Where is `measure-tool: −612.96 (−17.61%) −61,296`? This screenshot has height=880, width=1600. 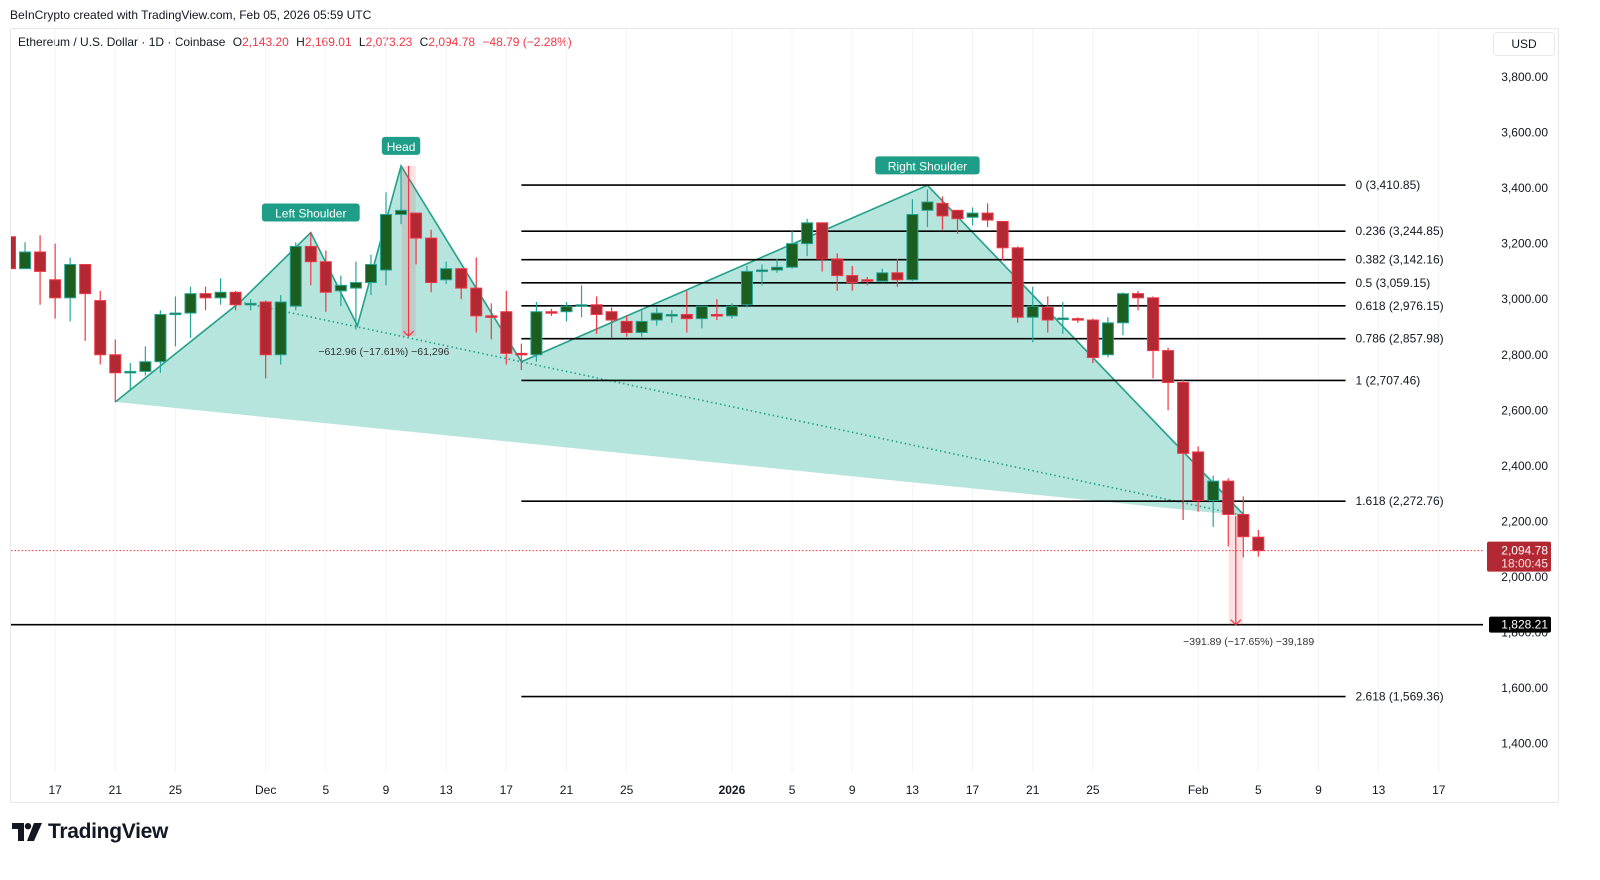
measure-tool: −612.96 (−17.61%) −61,296 is located at coordinates (384, 261).